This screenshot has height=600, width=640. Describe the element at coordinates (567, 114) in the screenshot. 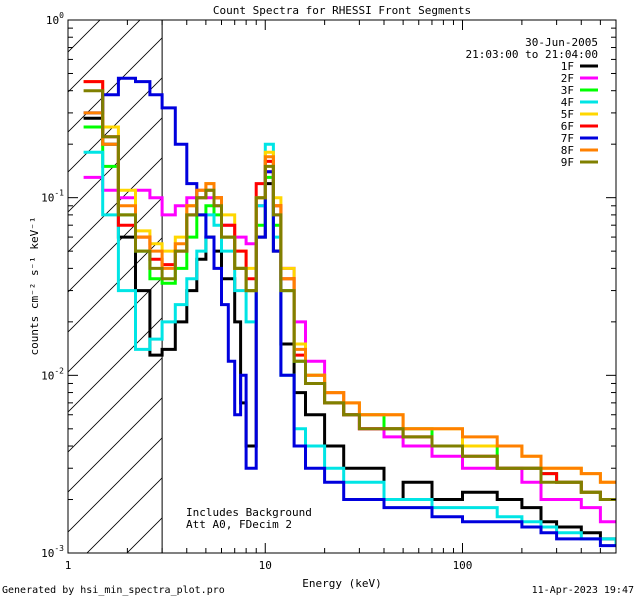

I see `legend-label-5F: 5F` at that location.